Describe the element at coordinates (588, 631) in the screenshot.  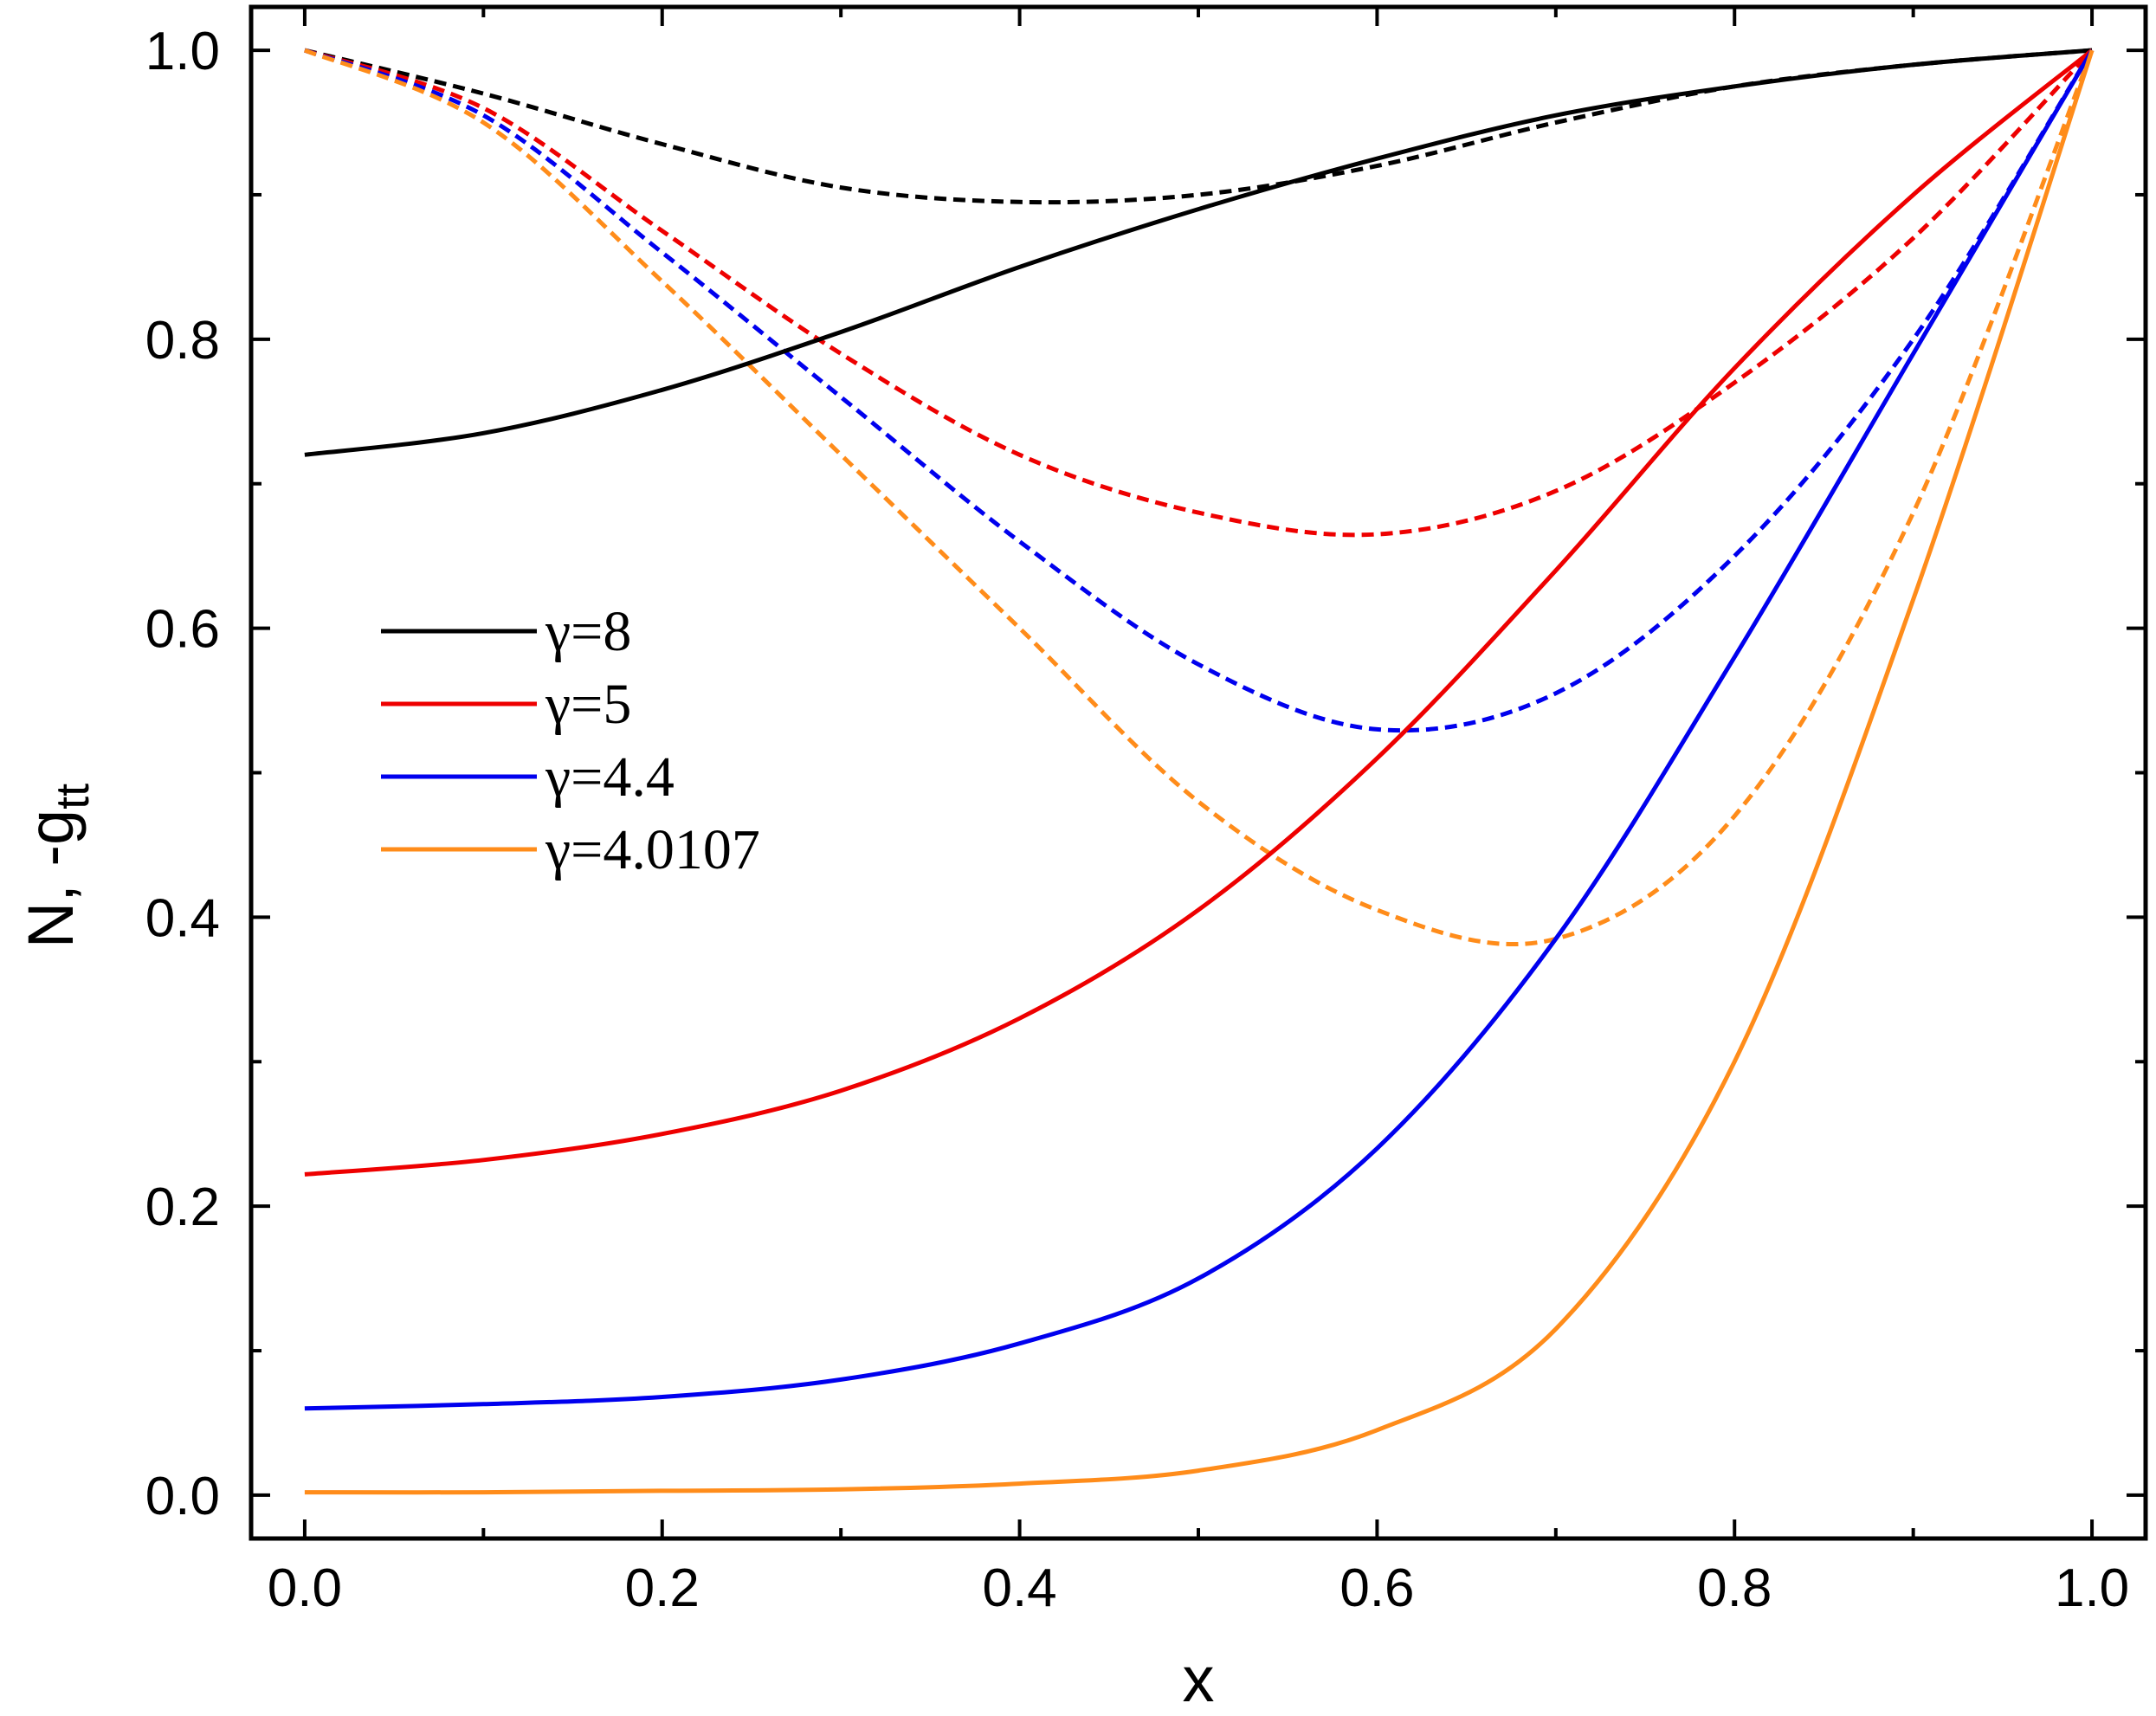
I see `legend-label: γ=8` at that location.